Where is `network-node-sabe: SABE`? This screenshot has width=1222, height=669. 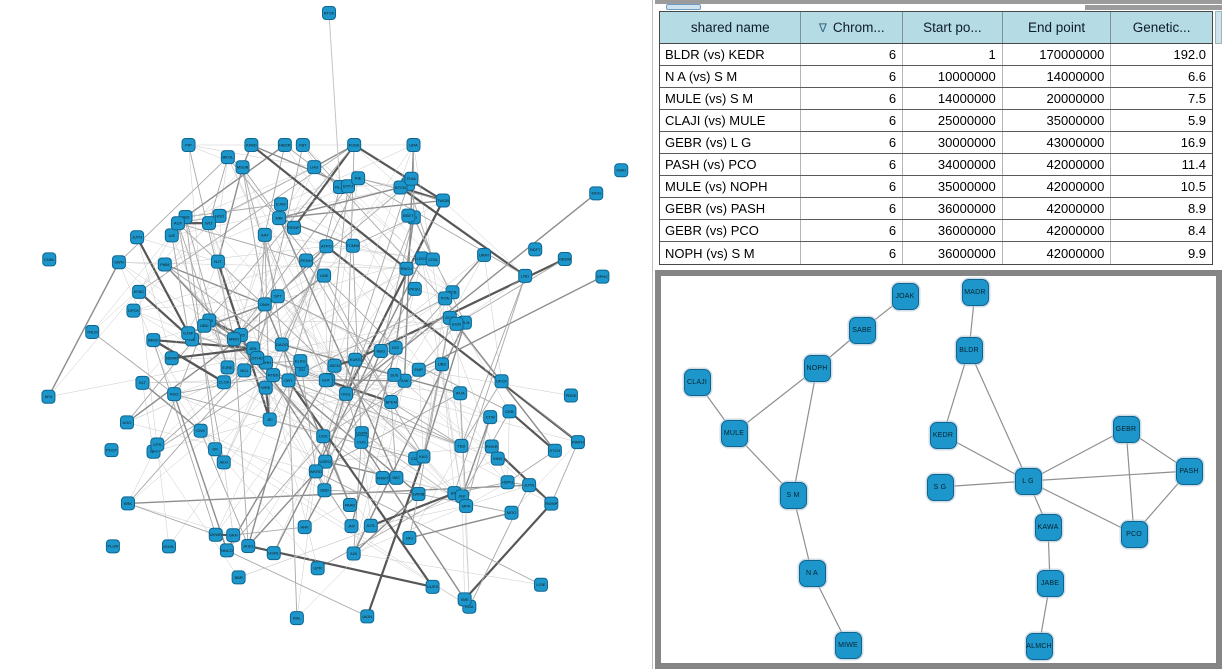 network-node-sabe: SABE is located at coordinates (862, 330).